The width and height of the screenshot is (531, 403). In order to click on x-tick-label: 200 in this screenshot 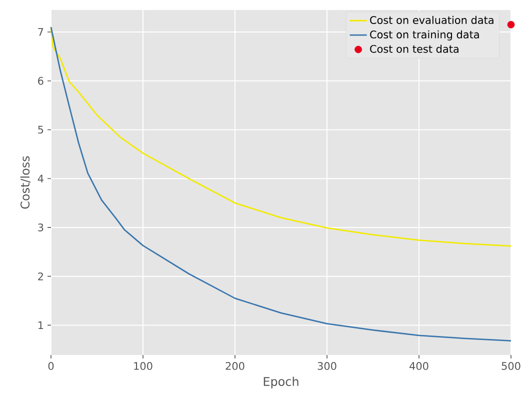, I will do `click(235, 366)`.